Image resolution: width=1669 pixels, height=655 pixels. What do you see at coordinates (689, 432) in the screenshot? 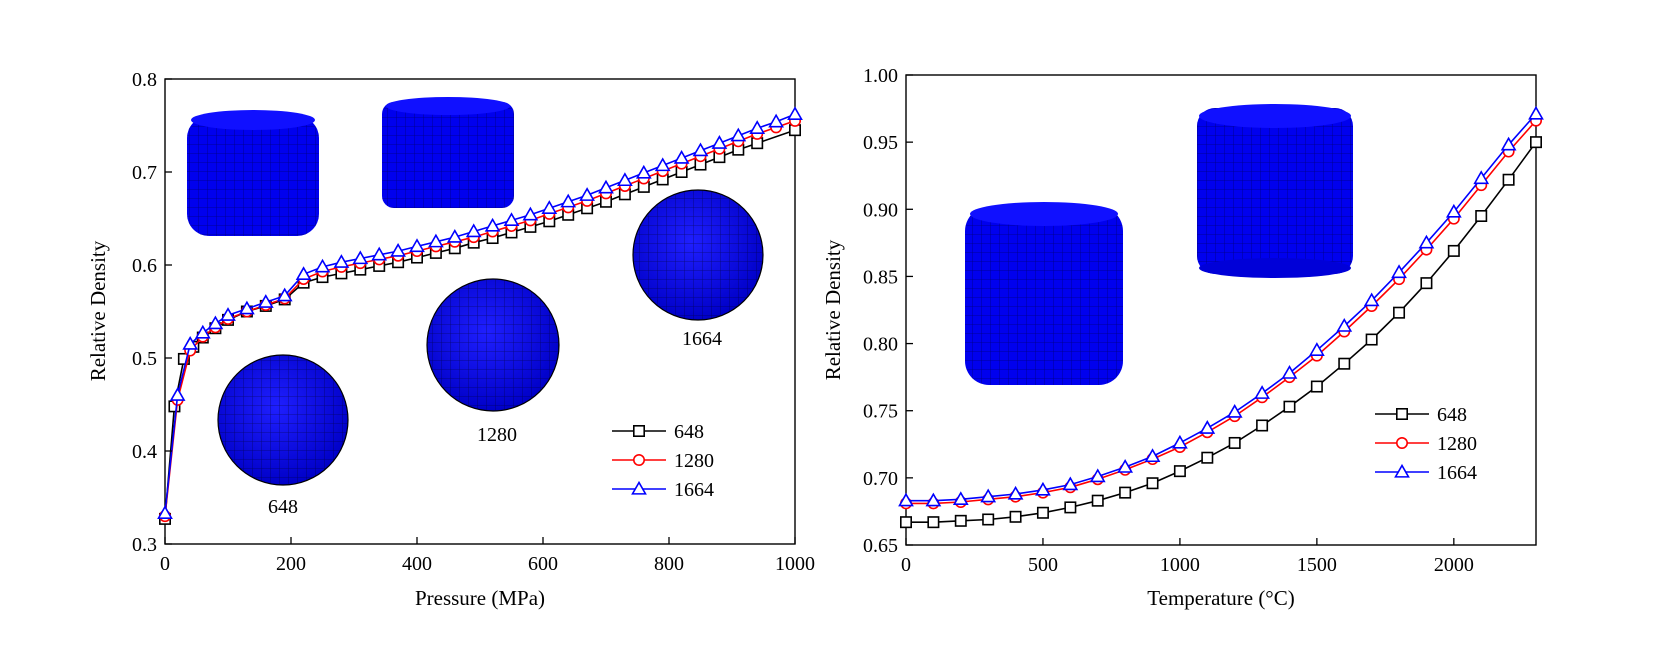
I see `legend-label-648: 648` at bounding box center [689, 432].